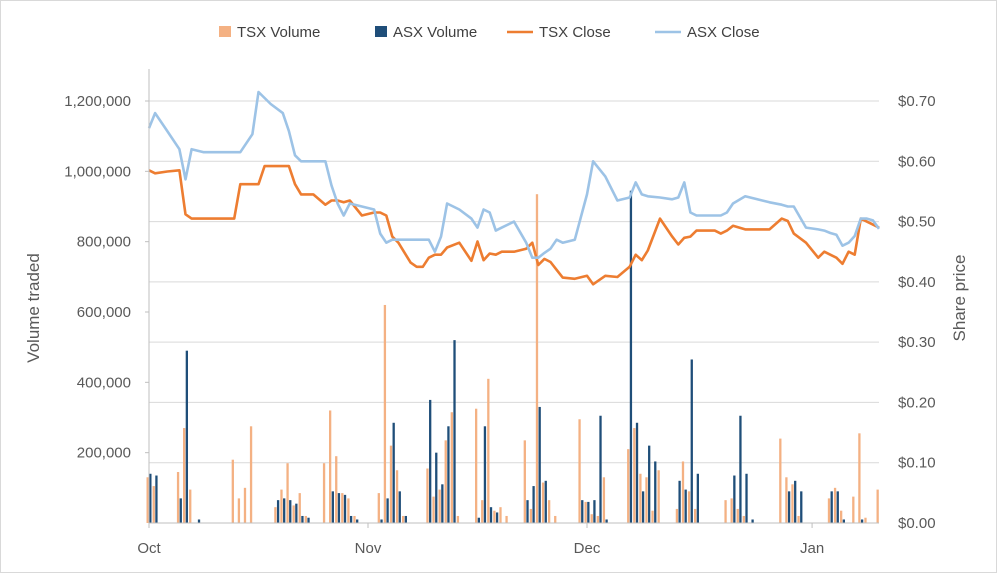  I want to click on x-tick-label: Jan, so click(812, 548).